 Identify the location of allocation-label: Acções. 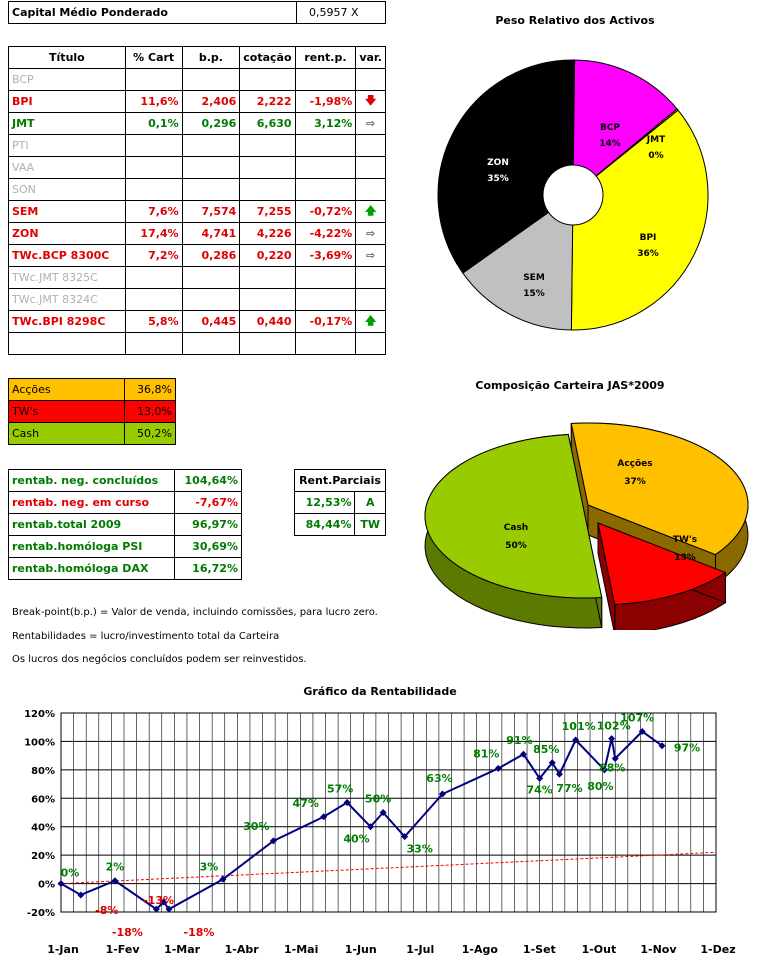
(66, 389).